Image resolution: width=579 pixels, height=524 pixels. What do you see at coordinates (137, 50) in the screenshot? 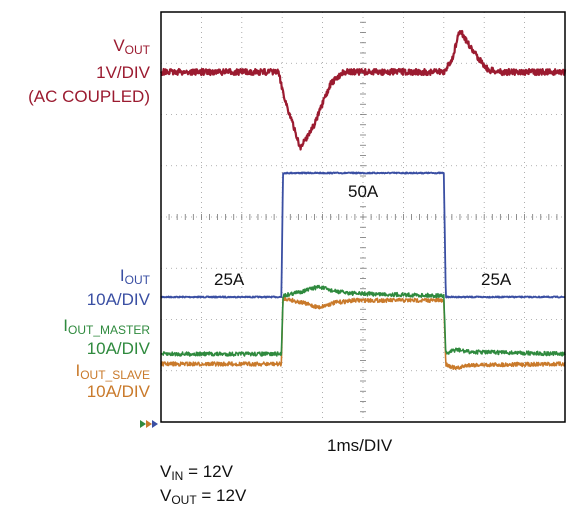
I see `vout-label-sub: OUT` at bounding box center [137, 50].